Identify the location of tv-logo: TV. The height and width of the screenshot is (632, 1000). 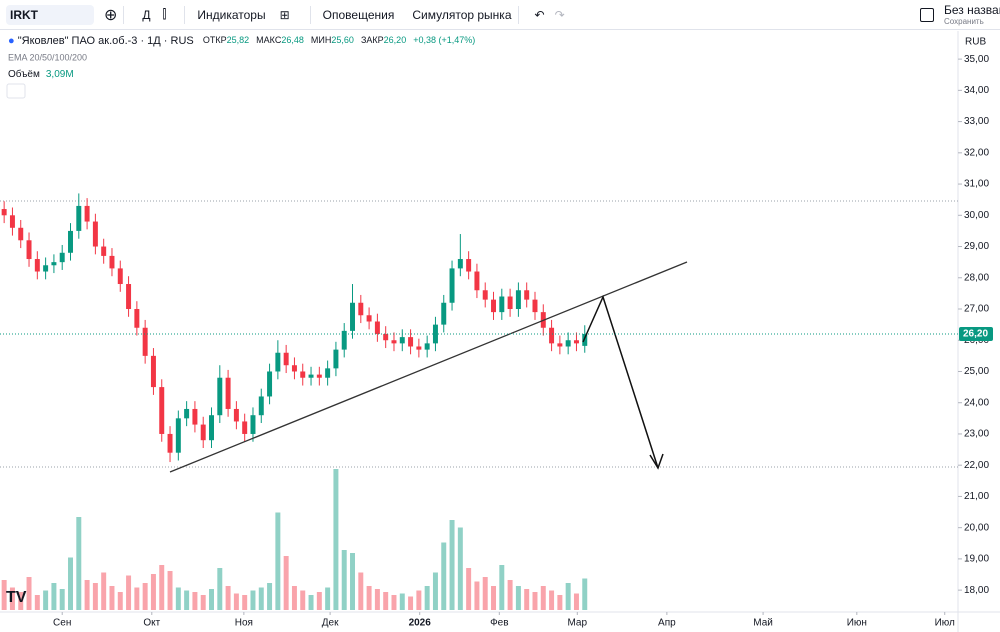
(16, 597).